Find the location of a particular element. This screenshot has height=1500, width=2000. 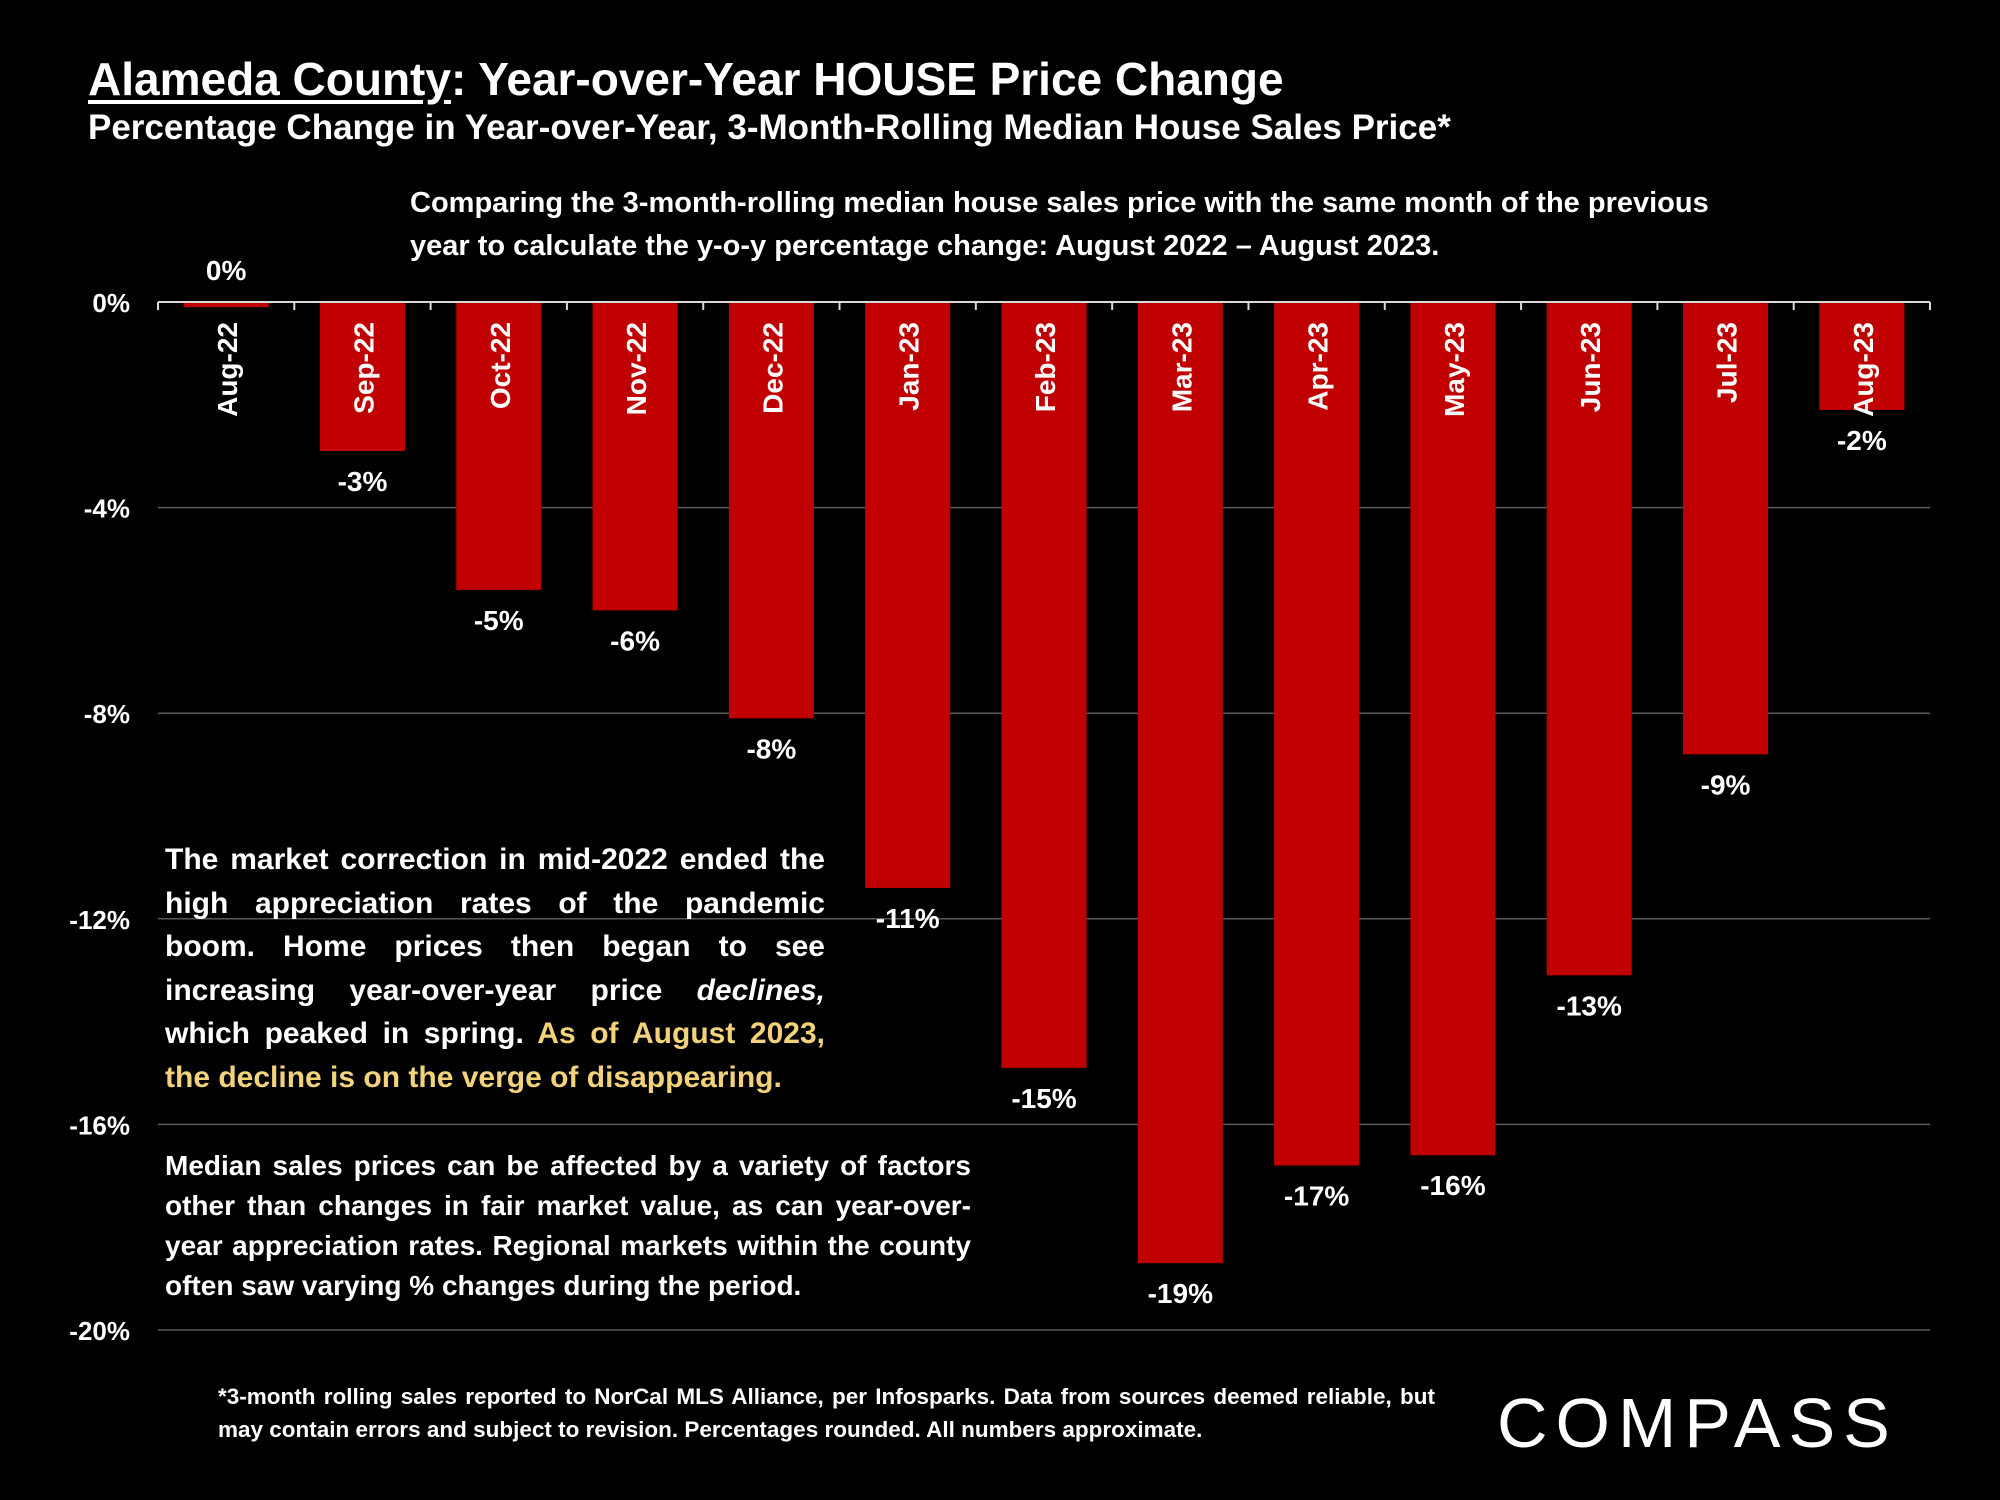

category-label: Nov-22 is located at coordinates (636, 368).